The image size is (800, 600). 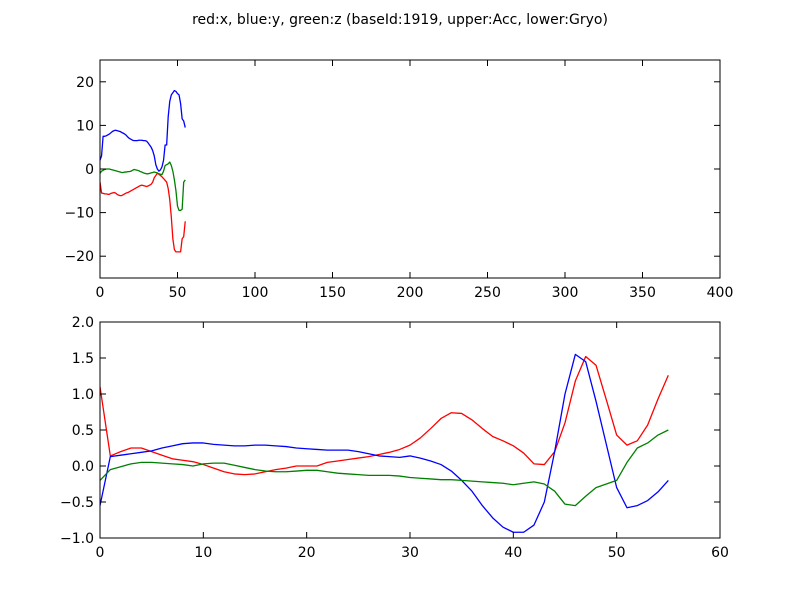 What do you see at coordinates (85, 126) in the screenshot?
I see `y-tick-label: 10` at bounding box center [85, 126].